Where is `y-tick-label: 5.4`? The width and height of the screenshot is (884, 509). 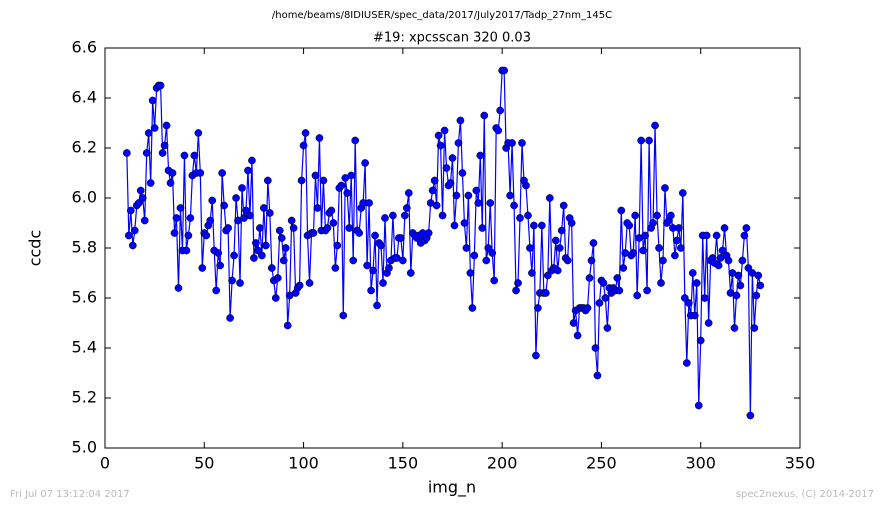 y-tick-label: 5.4 is located at coordinates (84, 347).